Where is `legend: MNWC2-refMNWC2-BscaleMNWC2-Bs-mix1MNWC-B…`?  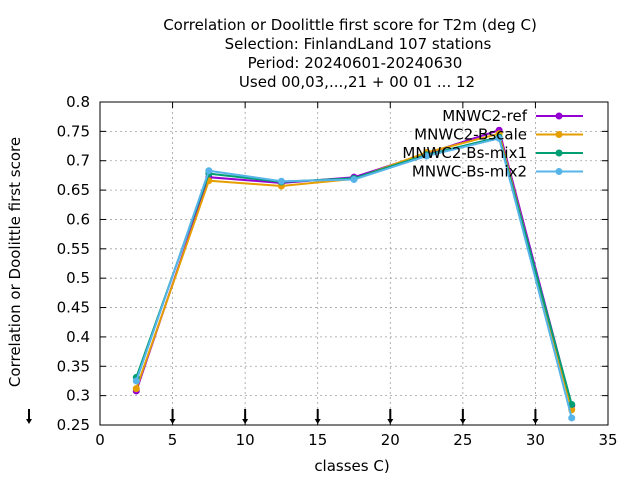
legend: MNWC2-refMNWC2-BscaleMNWC2-Bs-mix1MNWC-B… is located at coordinates (492, 144).